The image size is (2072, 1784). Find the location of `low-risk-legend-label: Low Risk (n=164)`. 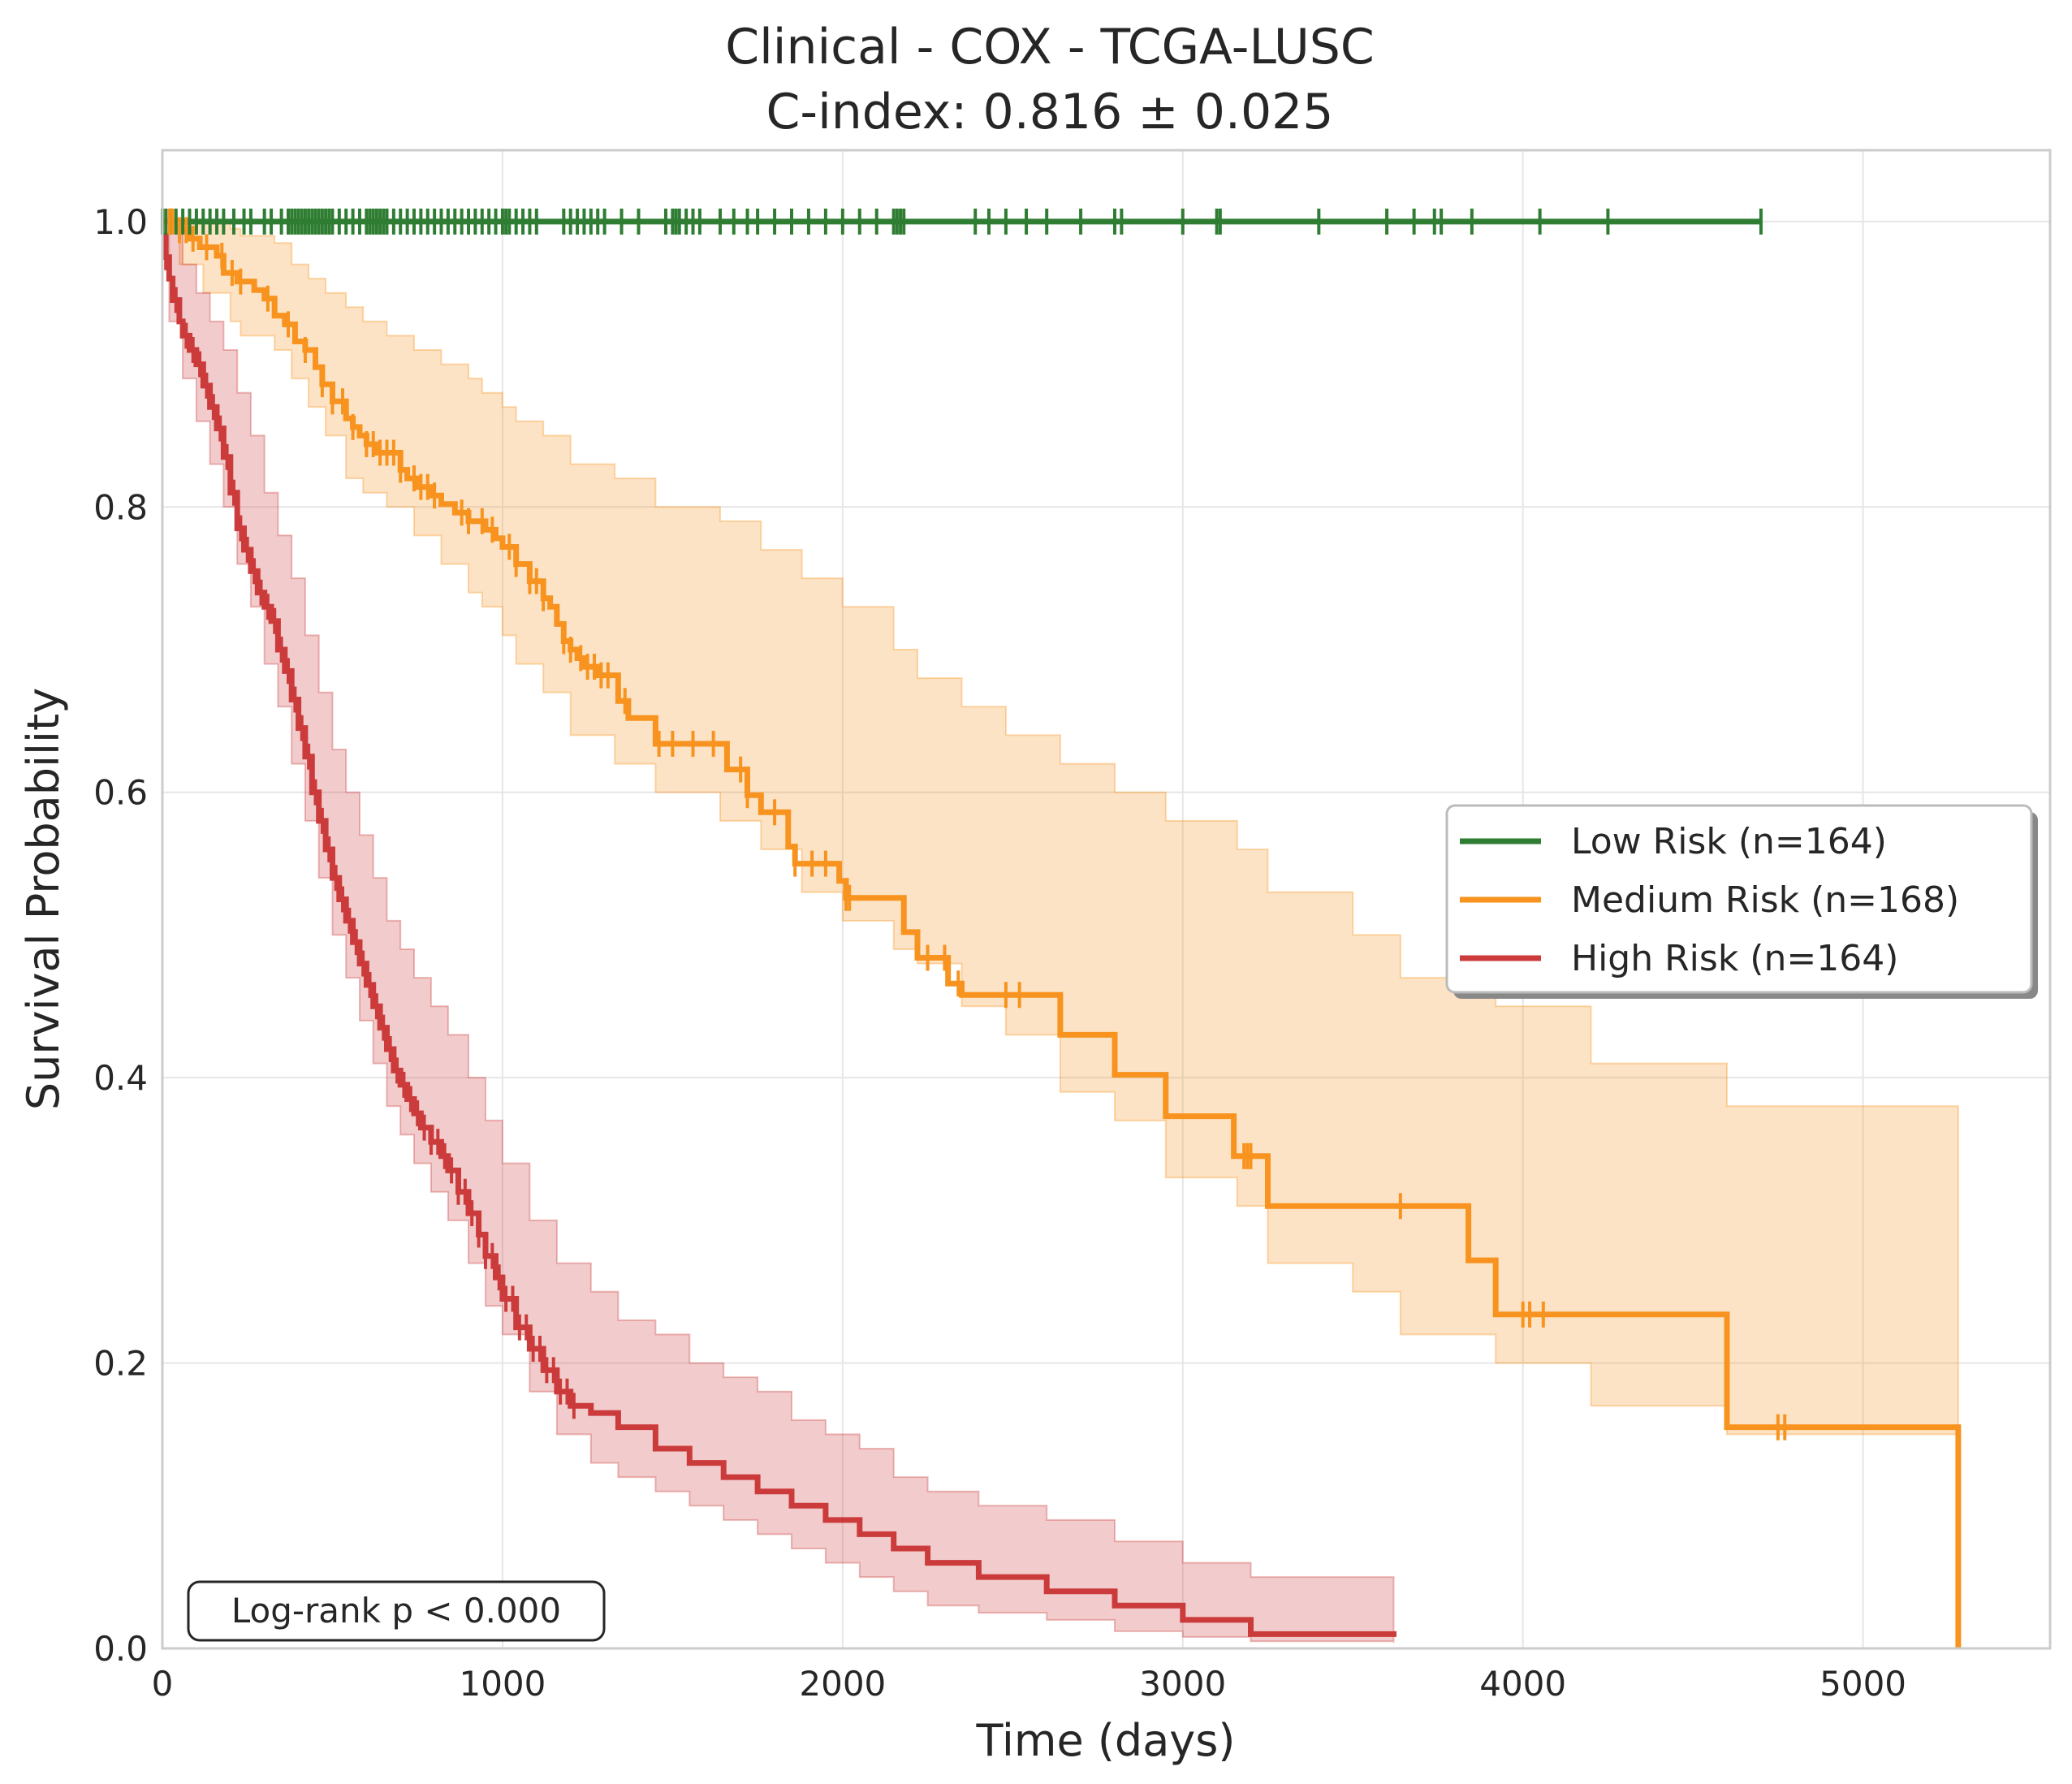

low-risk-legend-label: Low Risk (n=164) is located at coordinates (1729, 841).